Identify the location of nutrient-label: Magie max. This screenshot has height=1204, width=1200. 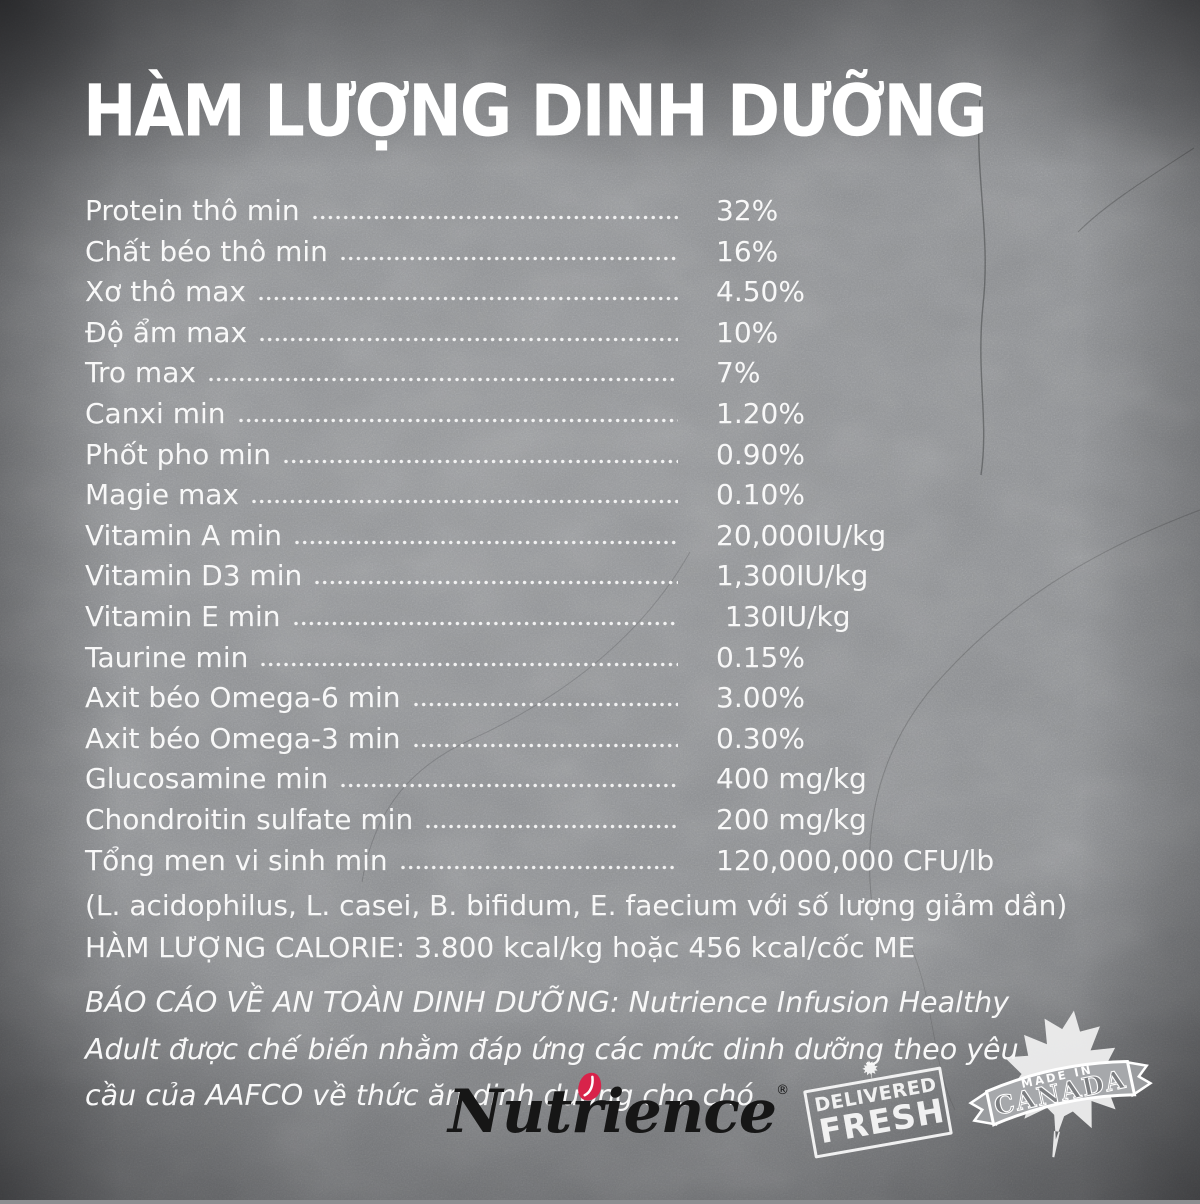
(162, 495).